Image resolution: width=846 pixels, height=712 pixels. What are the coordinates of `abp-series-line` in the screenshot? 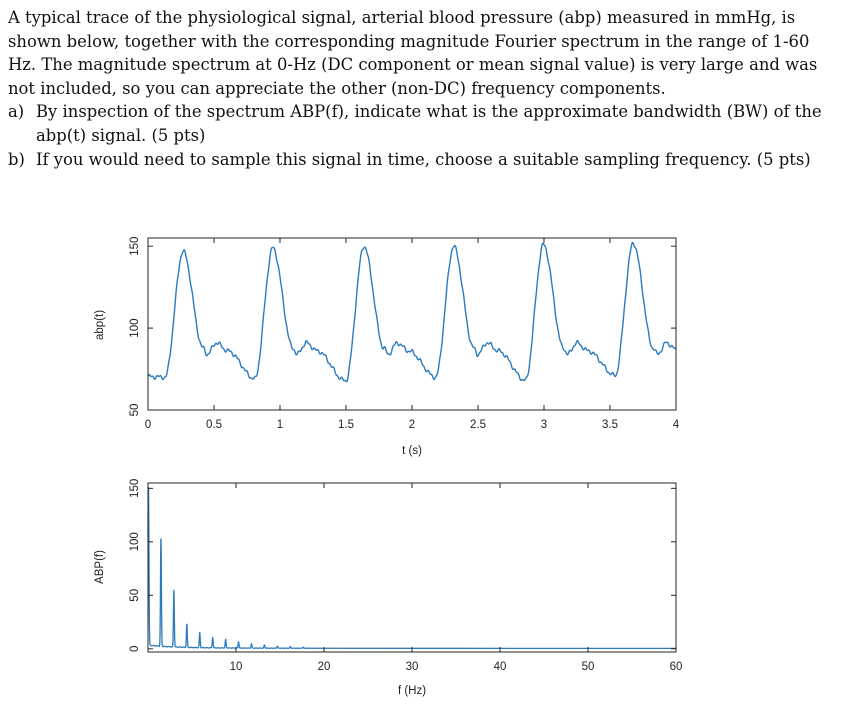 It's located at (412, 312).